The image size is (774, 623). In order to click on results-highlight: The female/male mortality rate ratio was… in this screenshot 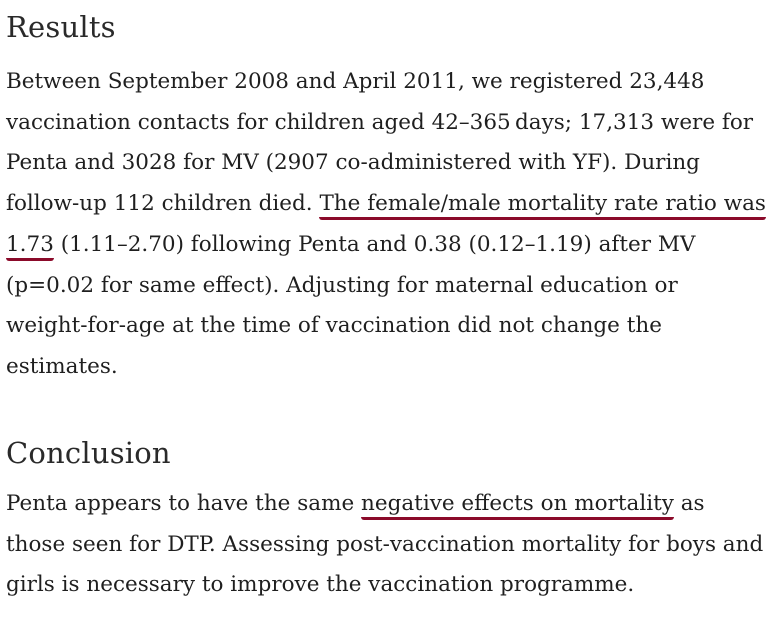, I will do `click(386, 226)`.